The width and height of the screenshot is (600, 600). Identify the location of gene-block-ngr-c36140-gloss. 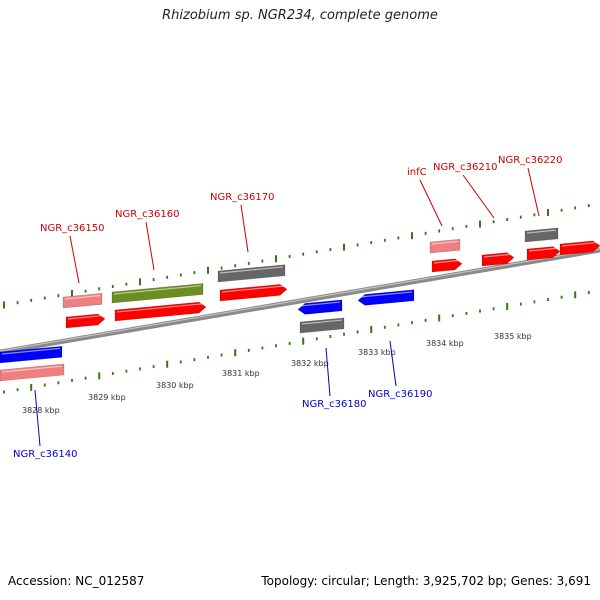
(31, 351).